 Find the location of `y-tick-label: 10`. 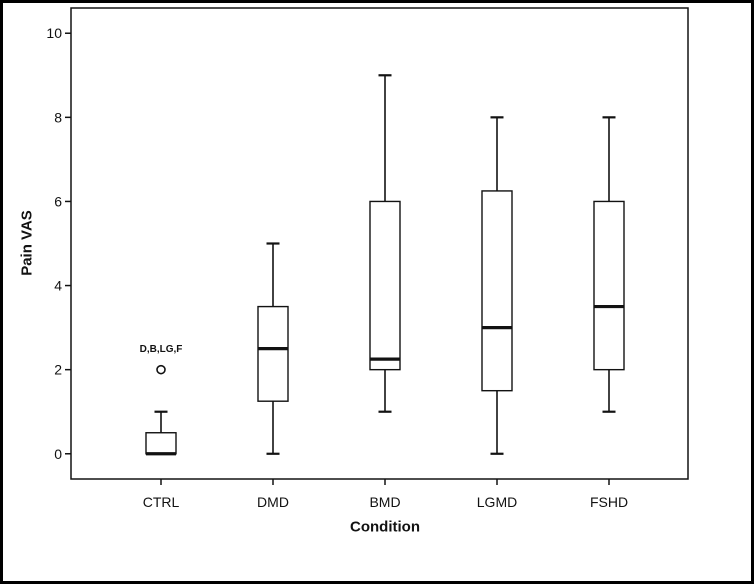

y-tick-label: 10 is located at coordinates (54, 33).